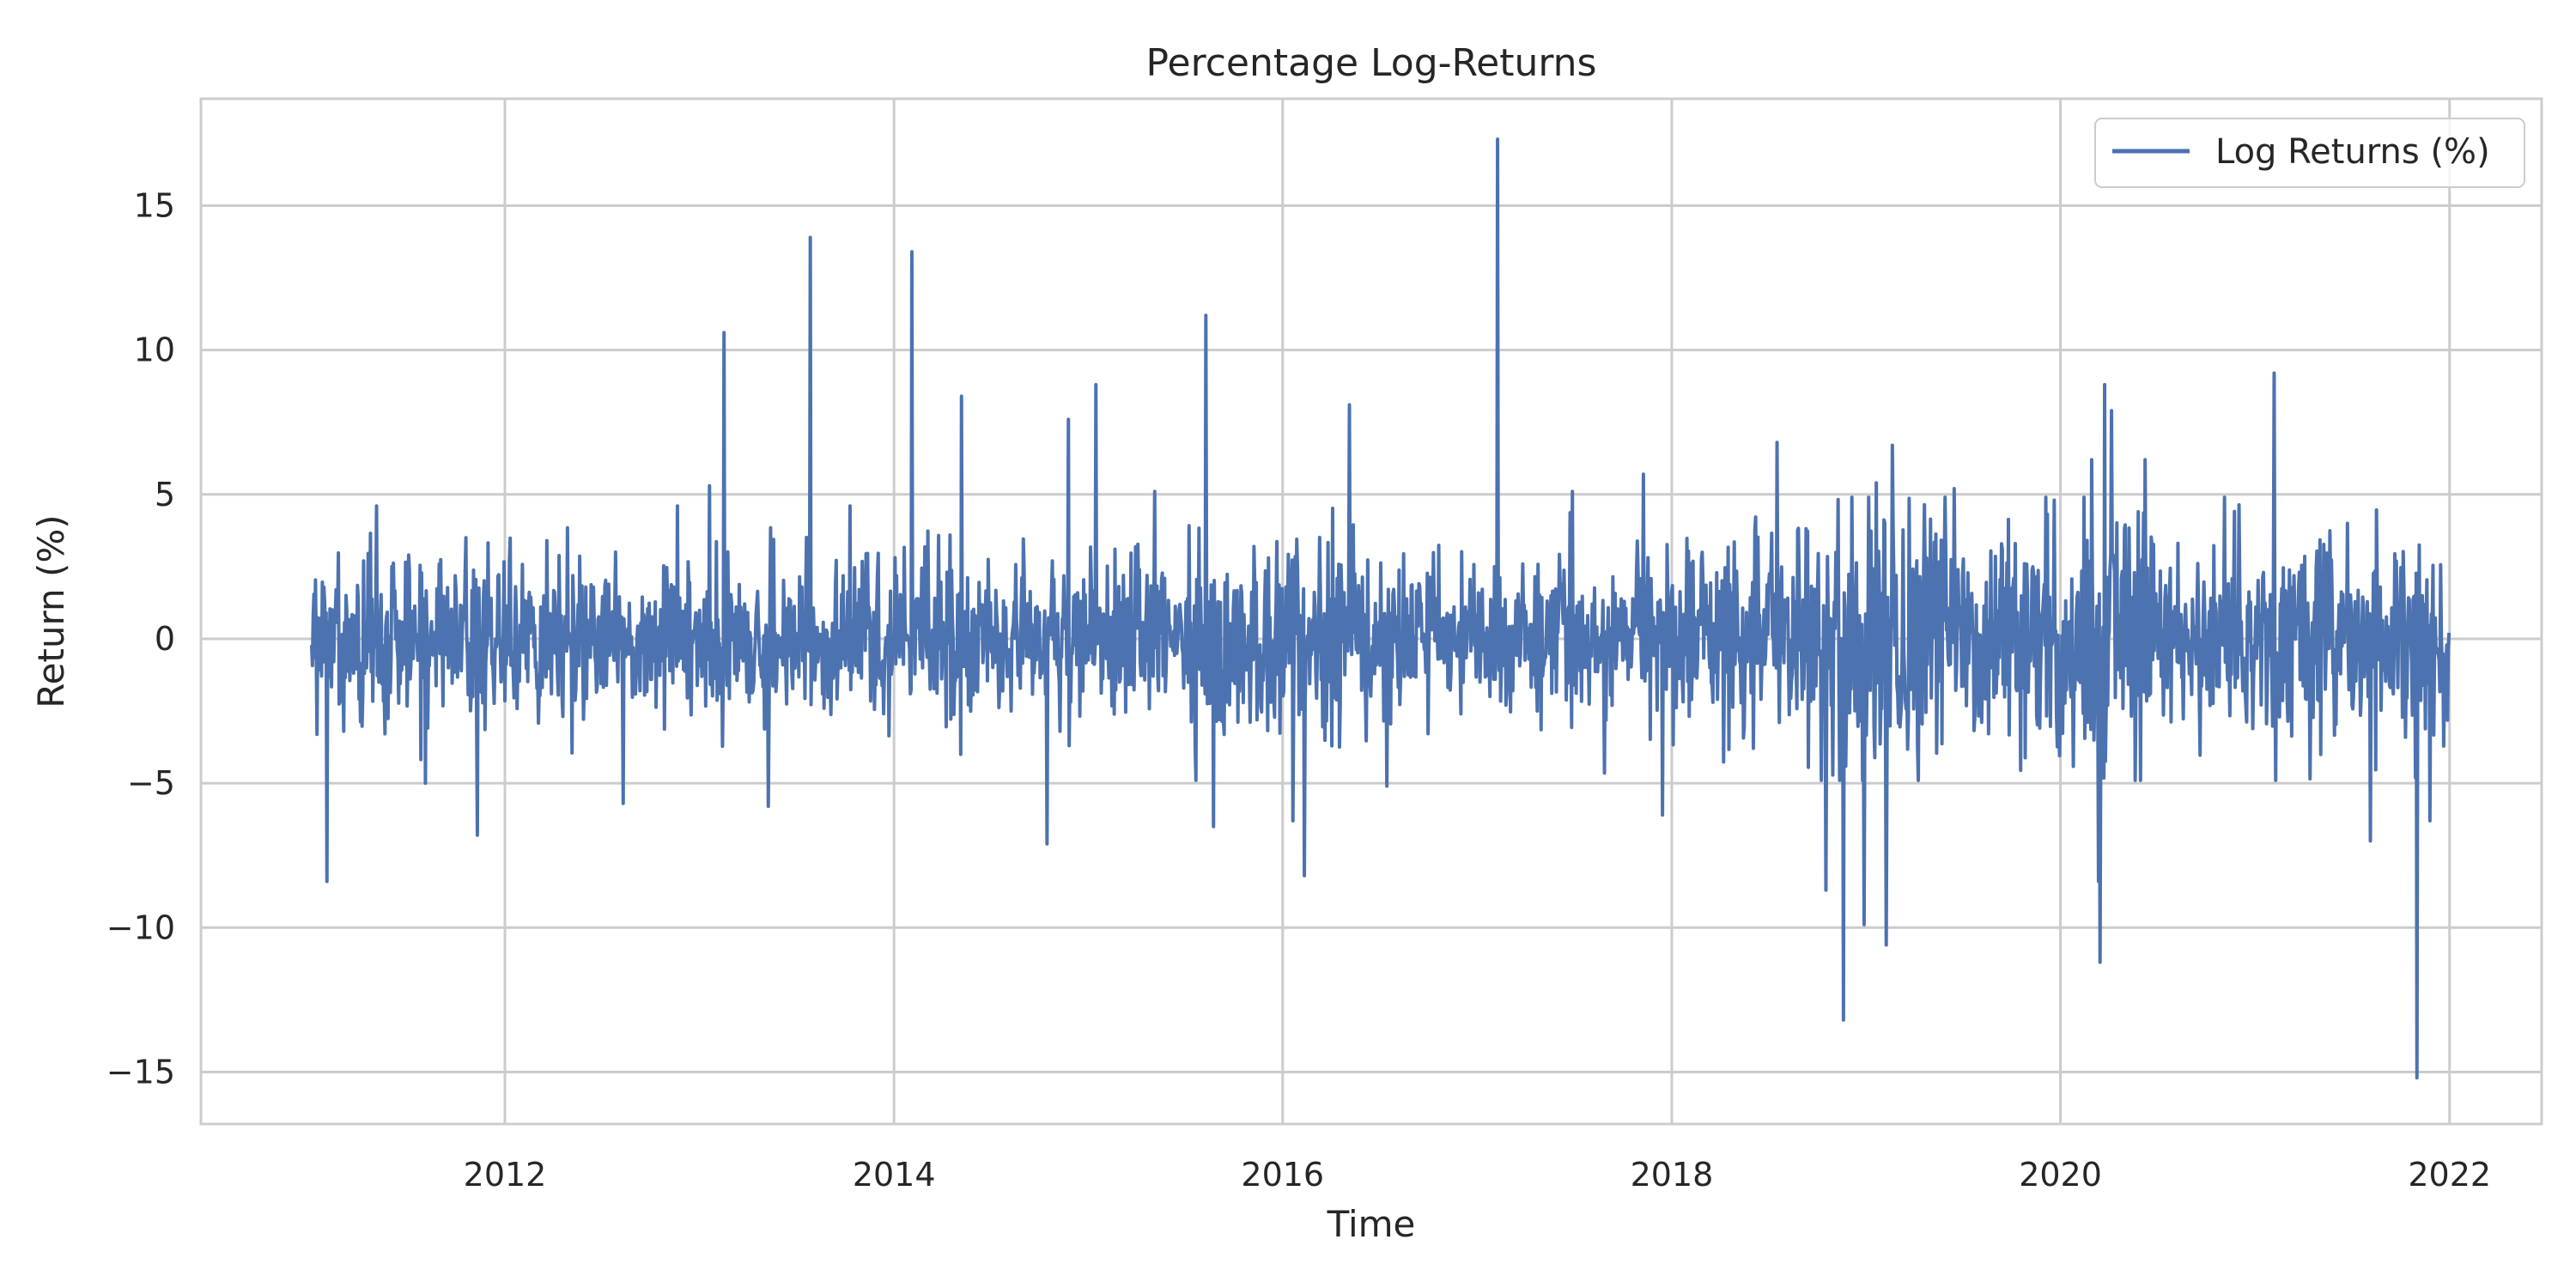 The image size is (2576, 1288). I want to click on x-tick-label-2014: 2014, so click(895, 1175).